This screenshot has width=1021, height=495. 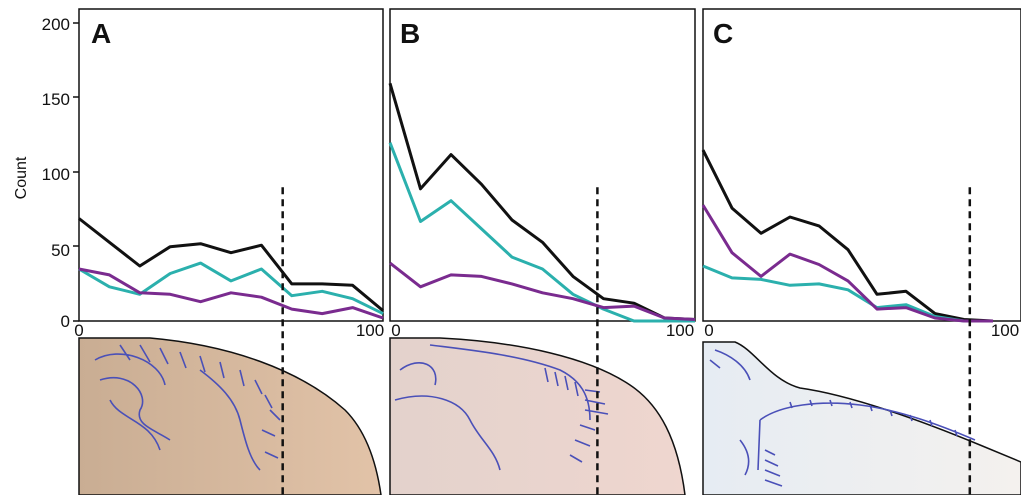 What do you see at coordinates (395, 330) in the screenshot?
I see `panel-b-x-tick-0: 0` at bounding box center [395, 330].